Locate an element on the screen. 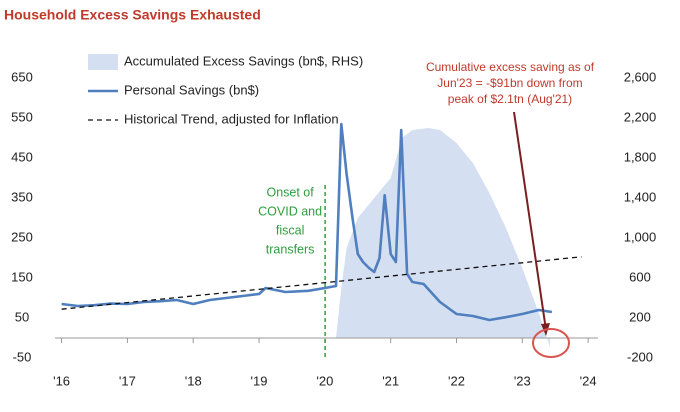 The width and height of the screenshot is (680, 412). trend-line is located at coordinates (321, 283).